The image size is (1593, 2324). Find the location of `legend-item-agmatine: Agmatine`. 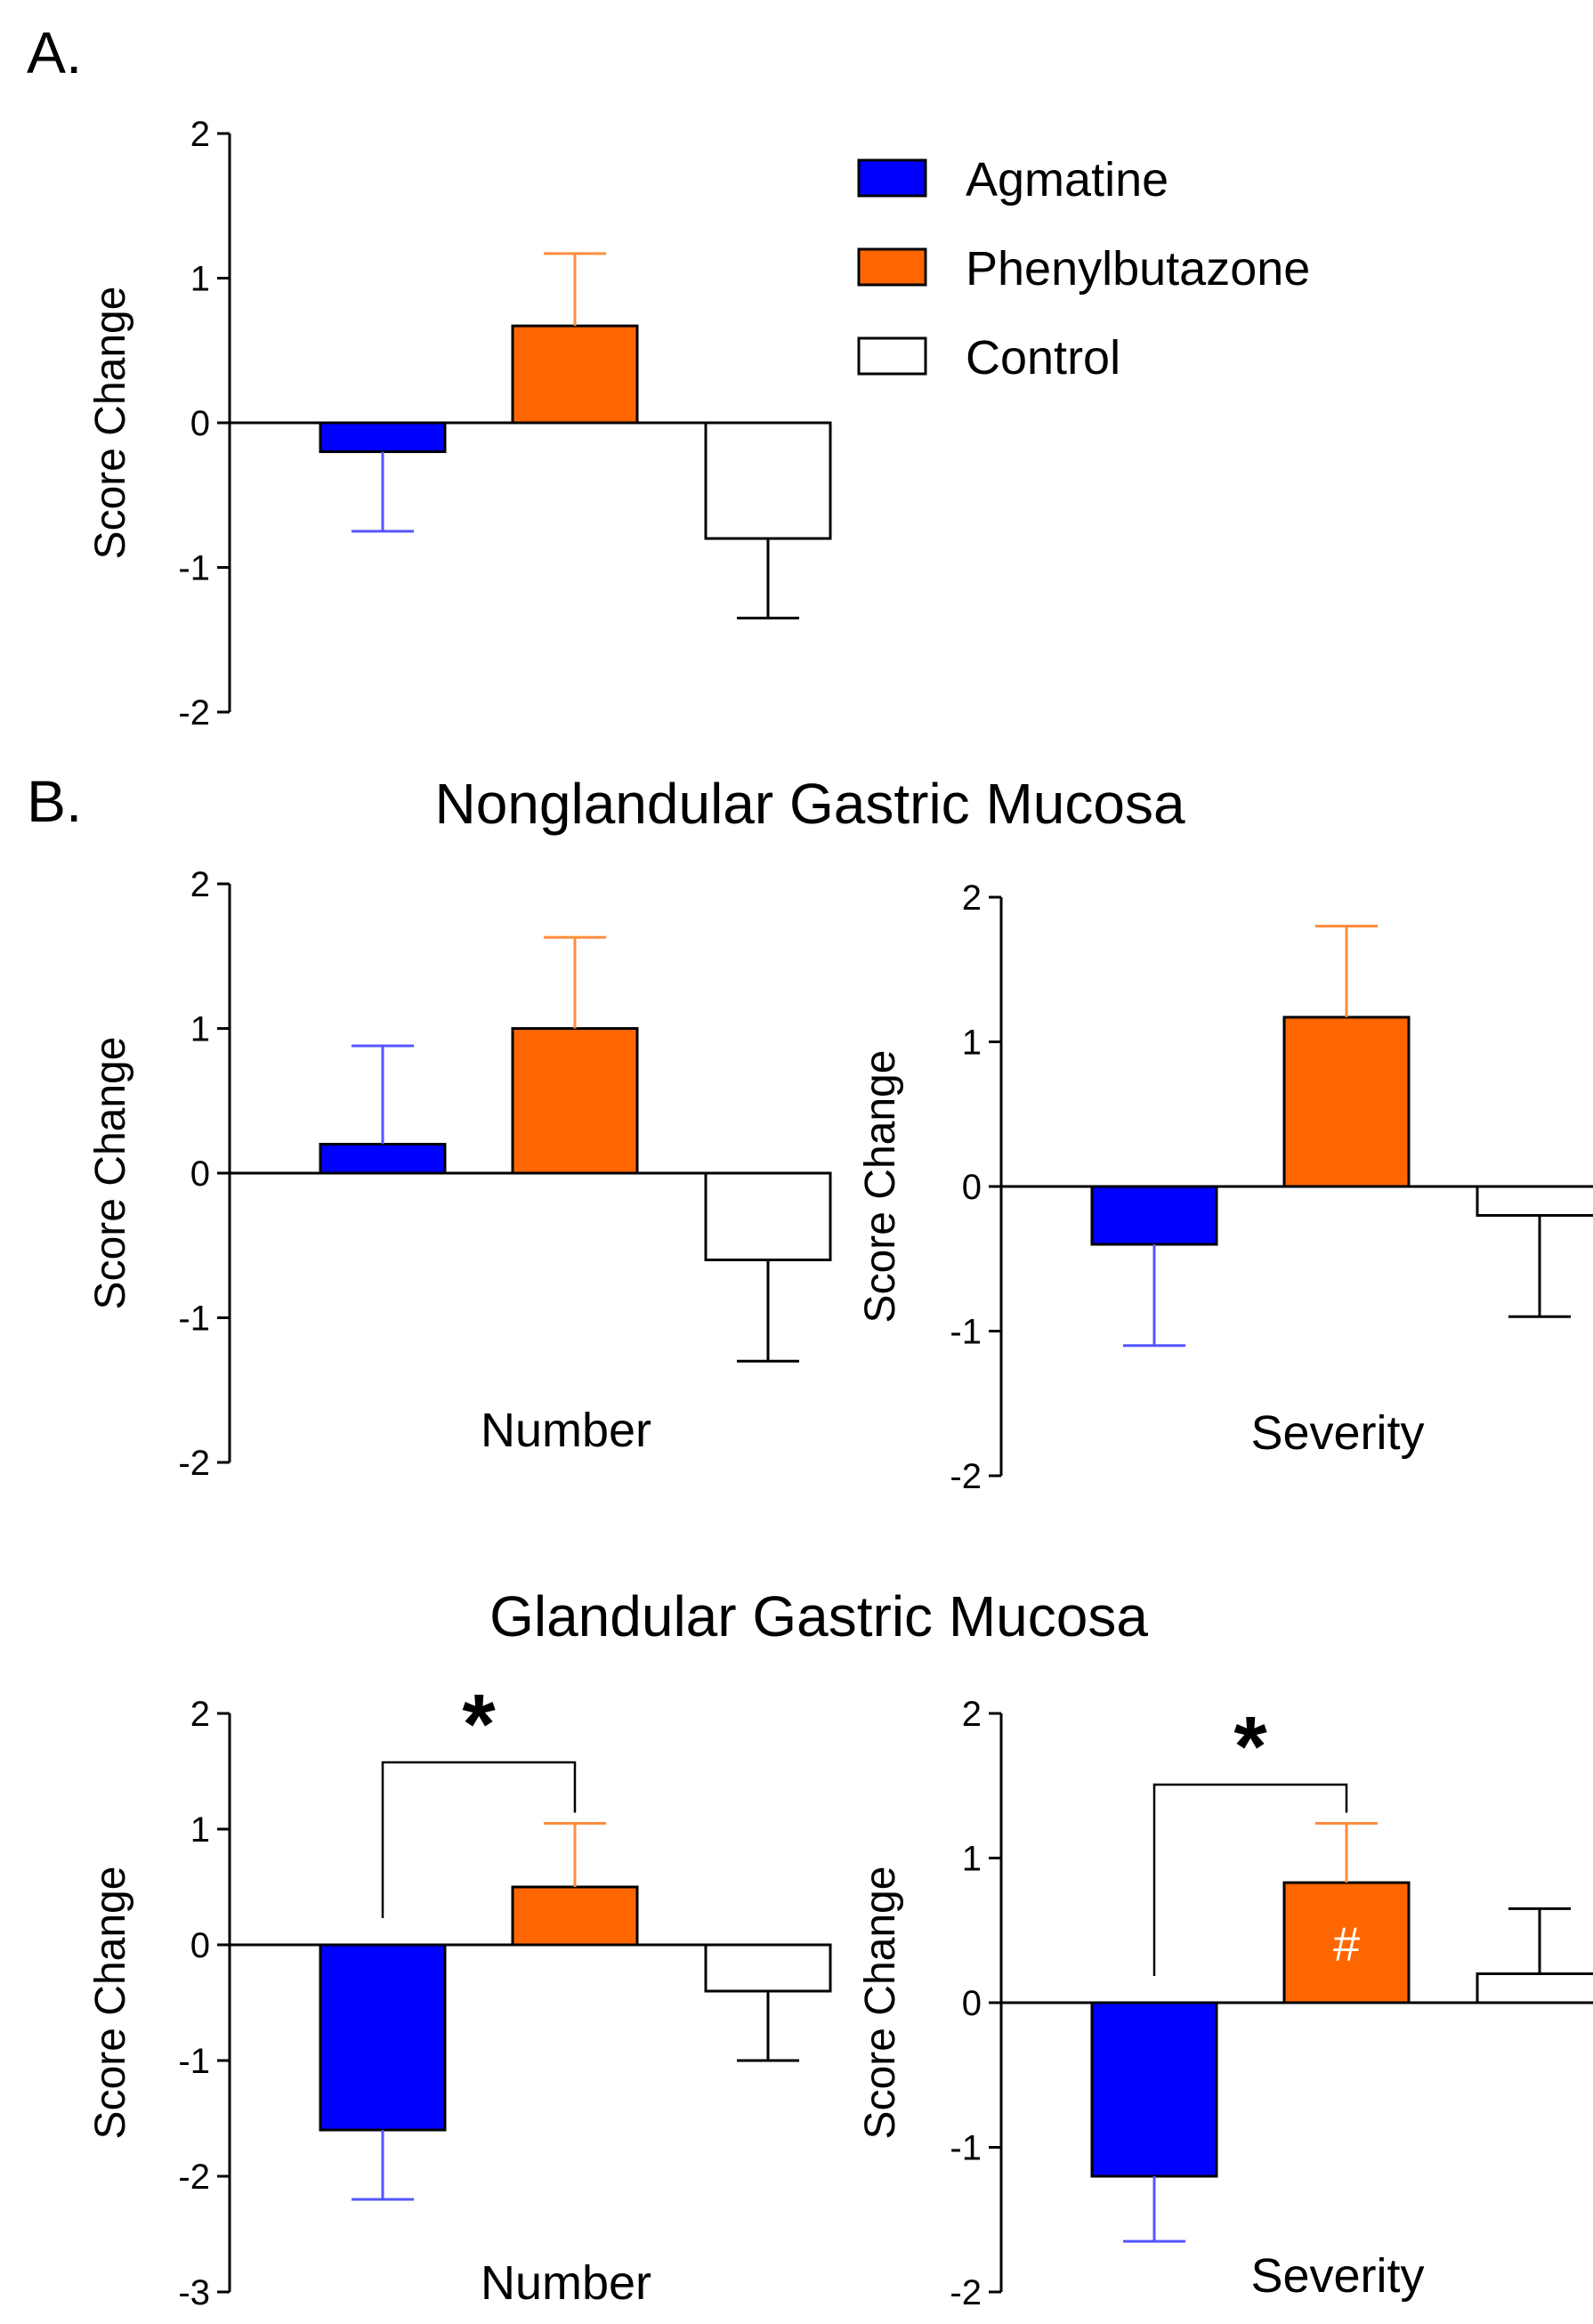

legend-item-agmatine: Agmatine is located at coordinates (1012, 179).